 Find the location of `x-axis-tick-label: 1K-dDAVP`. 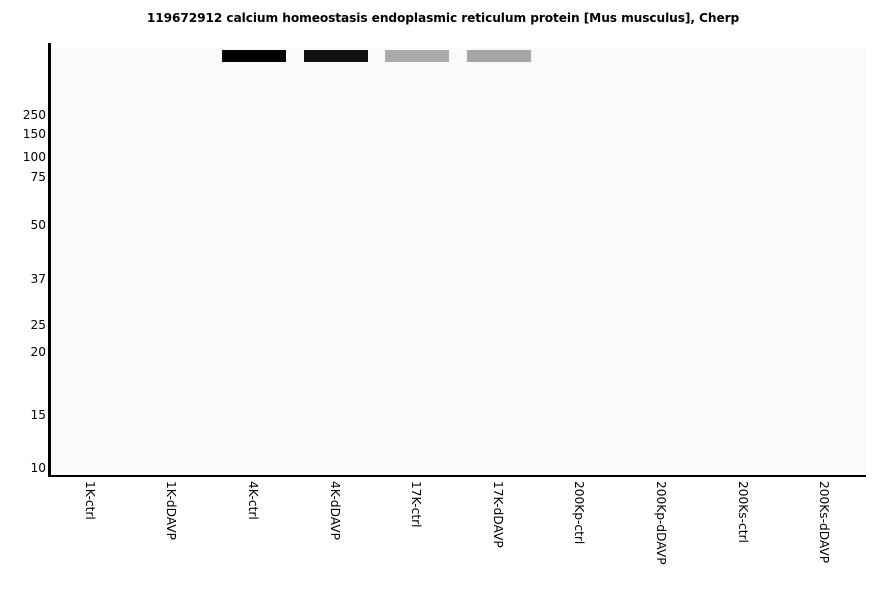

x-axis-tick-label: 1K-dDAVP is located at coordinates (171, 511).